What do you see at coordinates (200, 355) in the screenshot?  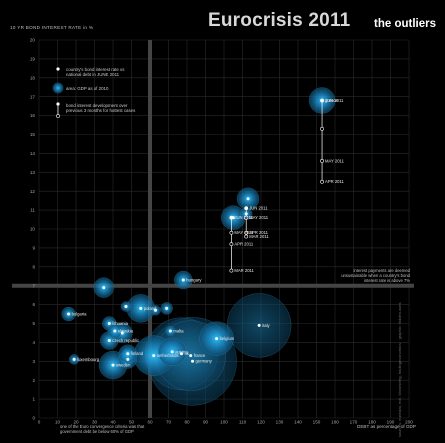 I see `point-label: france` at bounding box center [200, 355].